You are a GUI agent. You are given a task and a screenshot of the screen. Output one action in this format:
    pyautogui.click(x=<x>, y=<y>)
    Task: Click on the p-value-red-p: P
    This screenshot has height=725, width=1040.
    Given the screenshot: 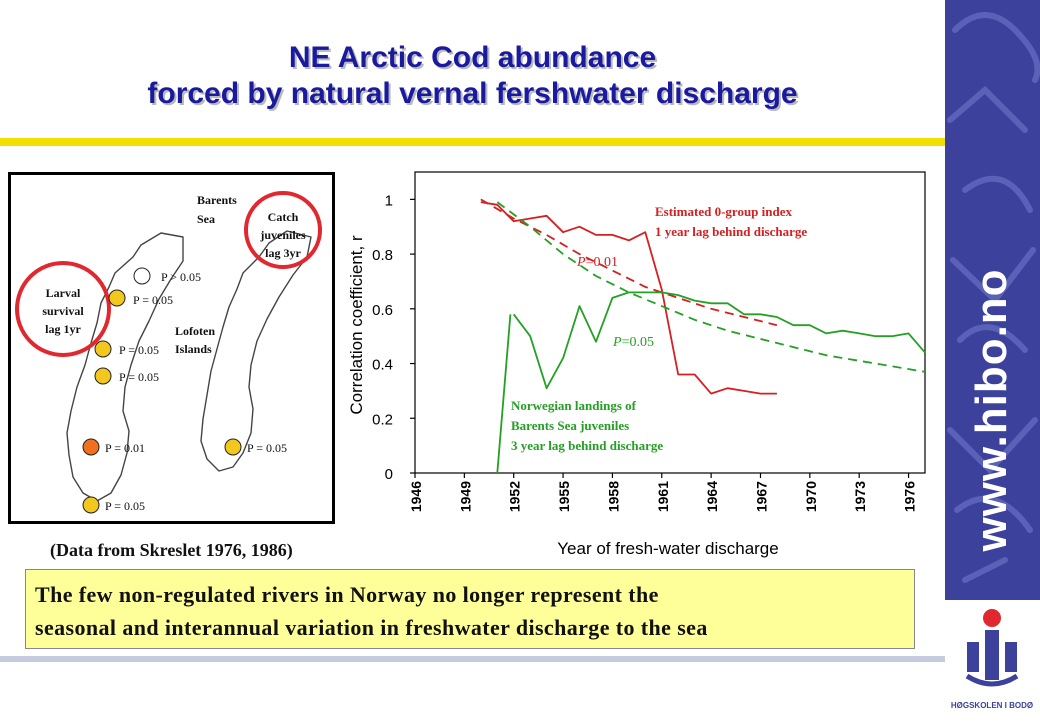 What is the action you would take?
    pyautogui.click(x=581, y=262)
    